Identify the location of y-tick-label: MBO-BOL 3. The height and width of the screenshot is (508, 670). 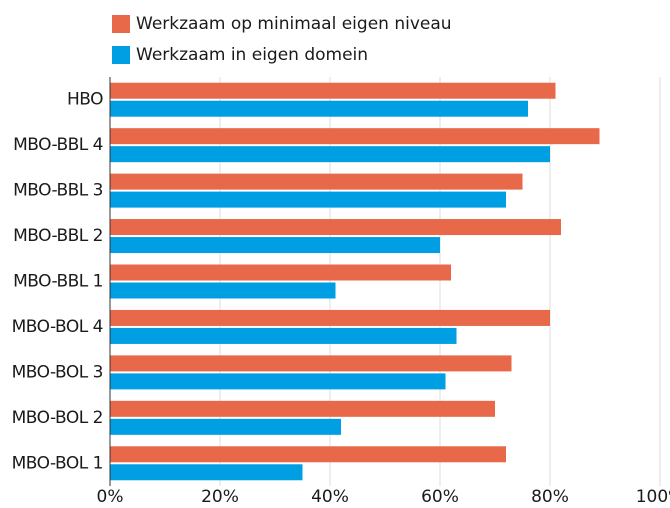
(57, 372).